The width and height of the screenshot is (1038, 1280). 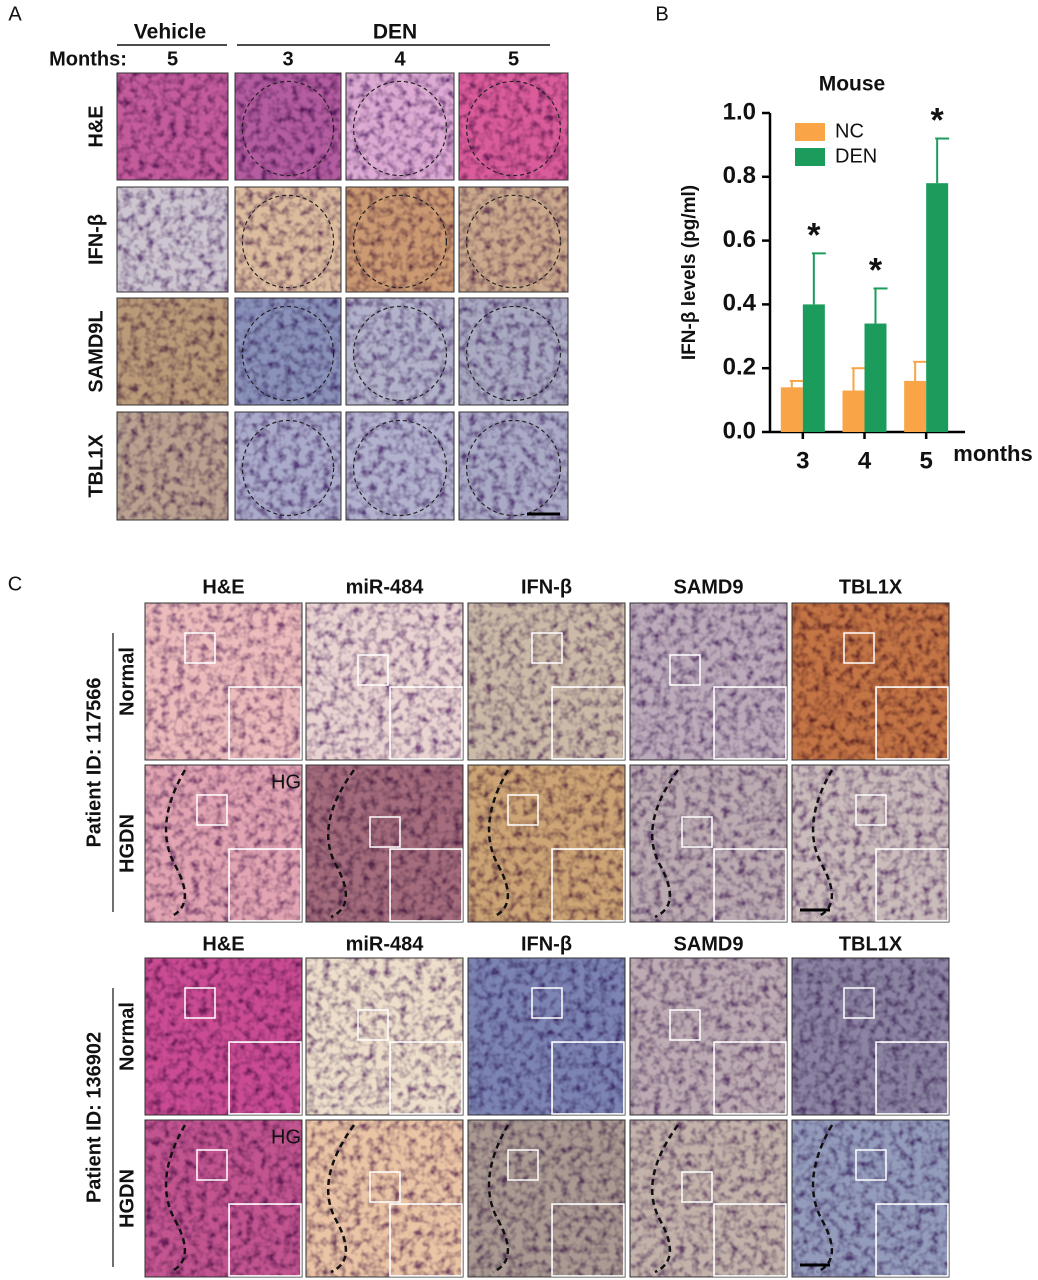 What do you see at coordinates (739, 175) in the screenshot?
I see `y-tick-label: 0.8` at bounding box center [739, 175].